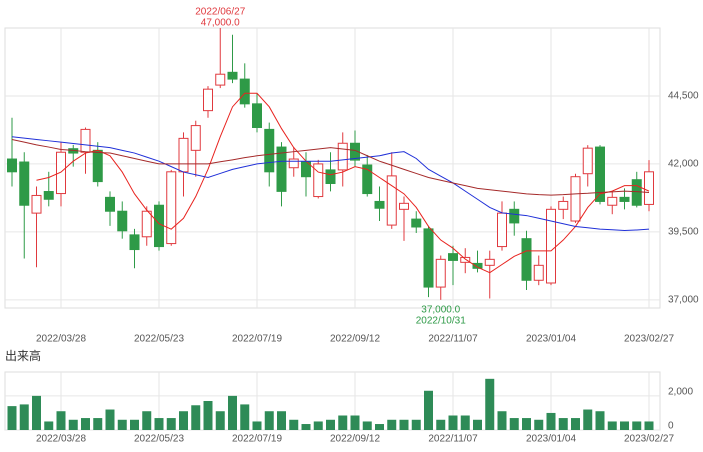 This screenshot has height=452, width=703. I want to click on annotation-value: 47,000.0, so click(220, 23).